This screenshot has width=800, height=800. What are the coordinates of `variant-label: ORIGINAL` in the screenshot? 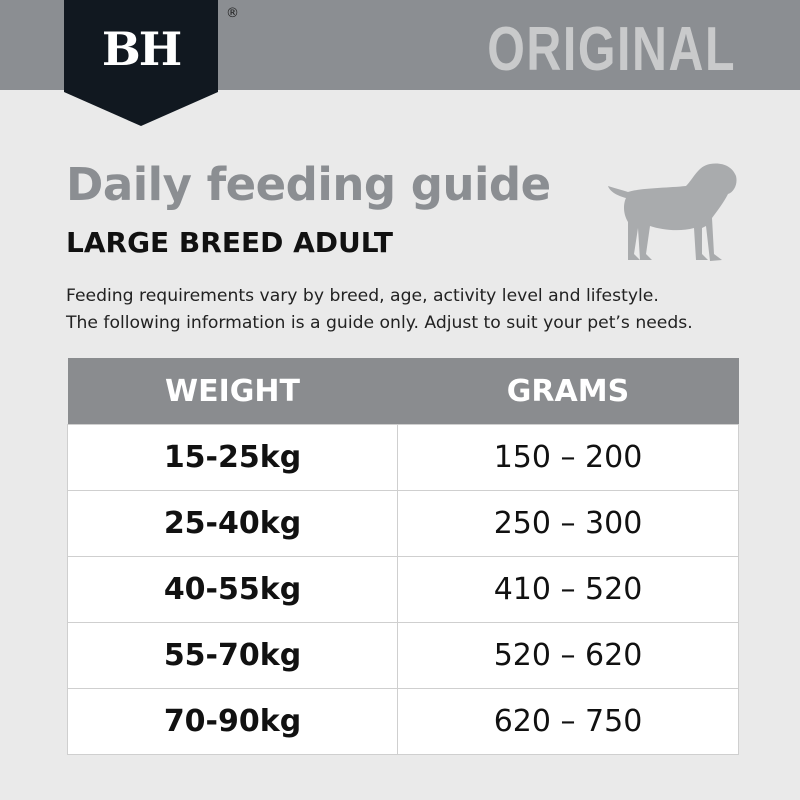 It's located at (611, 49).